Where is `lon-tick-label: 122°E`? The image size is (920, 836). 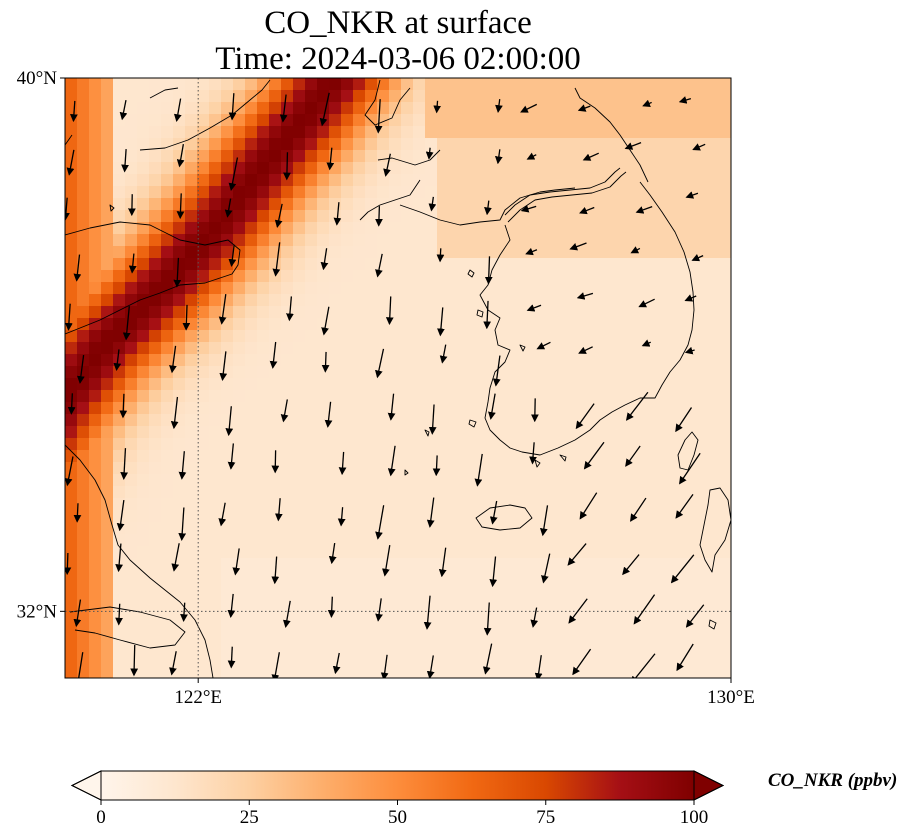 lon-tick-label: 122°E is located at coordinates (198, 697).